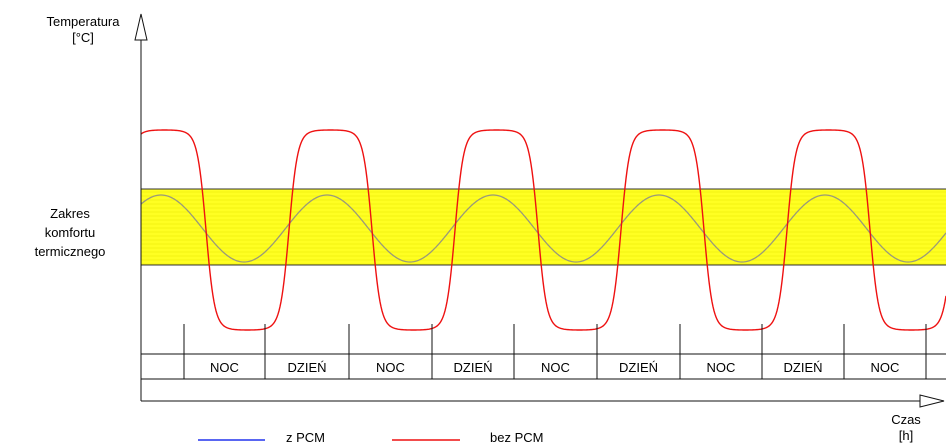  What do you see at coordinates (555, 351) in the screenshot?
I see `period-dividers` at bounding box center [555, 351].